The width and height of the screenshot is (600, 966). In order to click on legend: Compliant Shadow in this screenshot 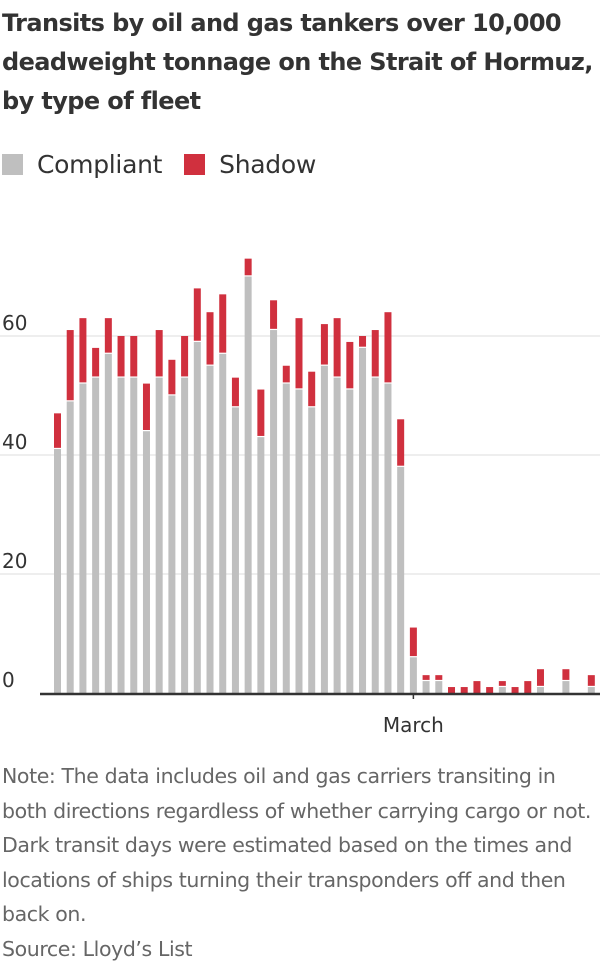, I will do `click(170, 164)`.